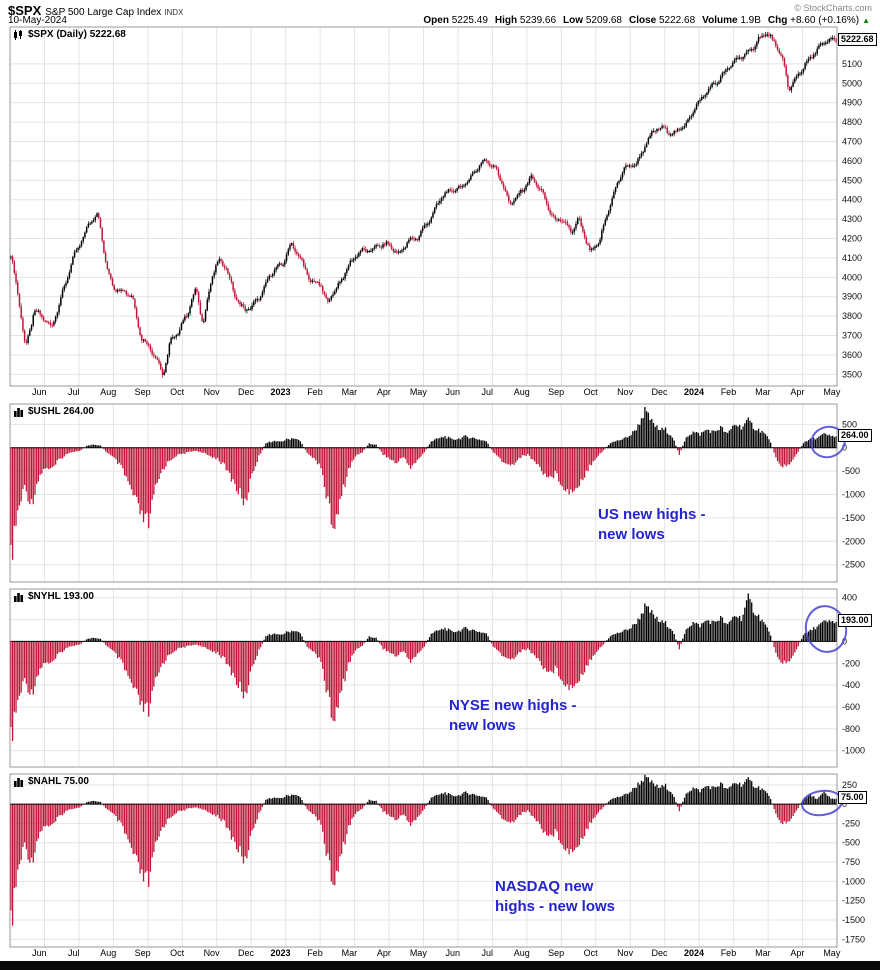  I want to click on annotation-ushl: US new highs - new lows, so click(652, 525).